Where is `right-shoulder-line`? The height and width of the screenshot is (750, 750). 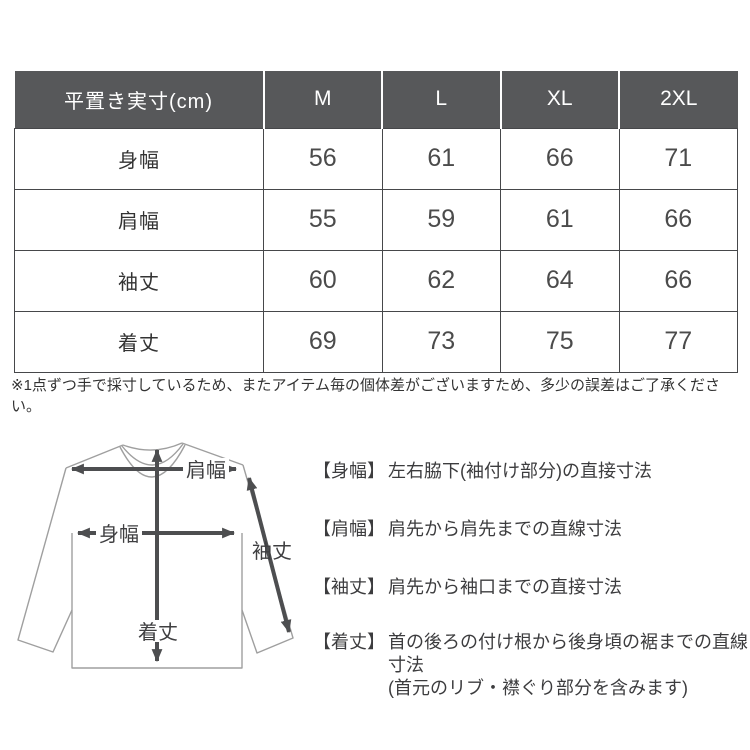
right-shoulder-line is located at coordinates (212, 454).